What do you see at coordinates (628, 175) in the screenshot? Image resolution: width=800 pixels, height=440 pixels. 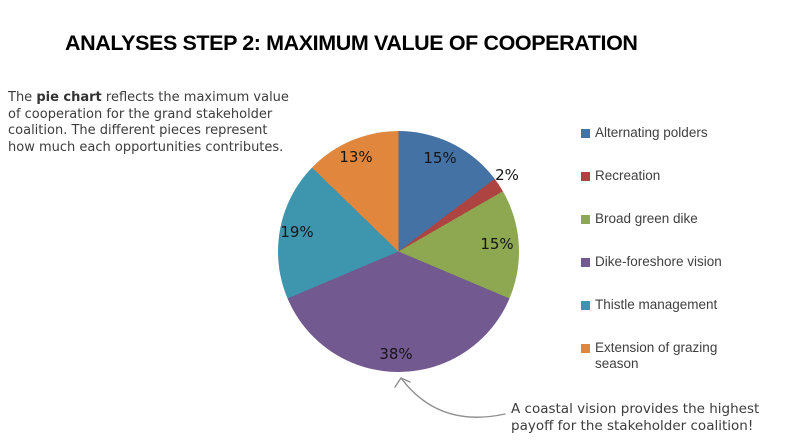 I see `legend-label: Recreation` at bounding box center [628, 175].